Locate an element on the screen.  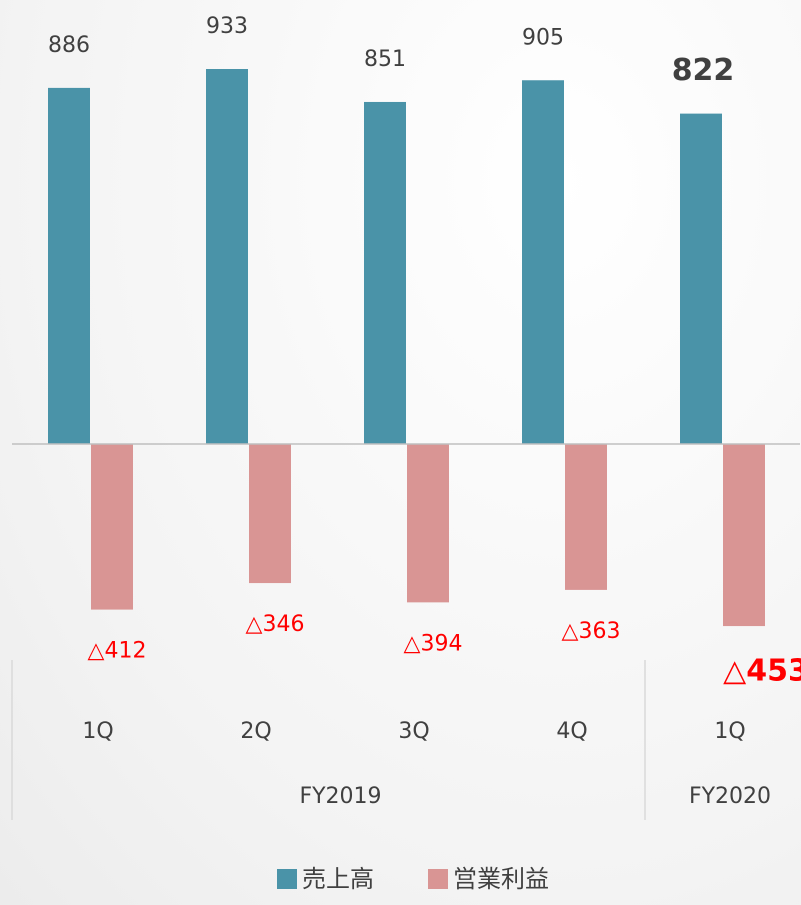
data-label: 851 is located at coordinates (385, 59).